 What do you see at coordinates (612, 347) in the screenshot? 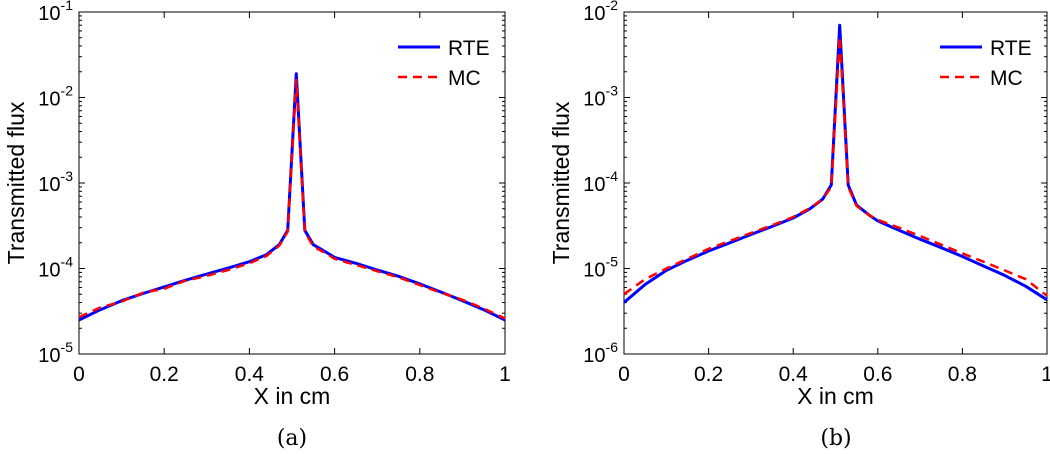
I see `y-tick-exponent: -6` at bounding box center [612, 347].